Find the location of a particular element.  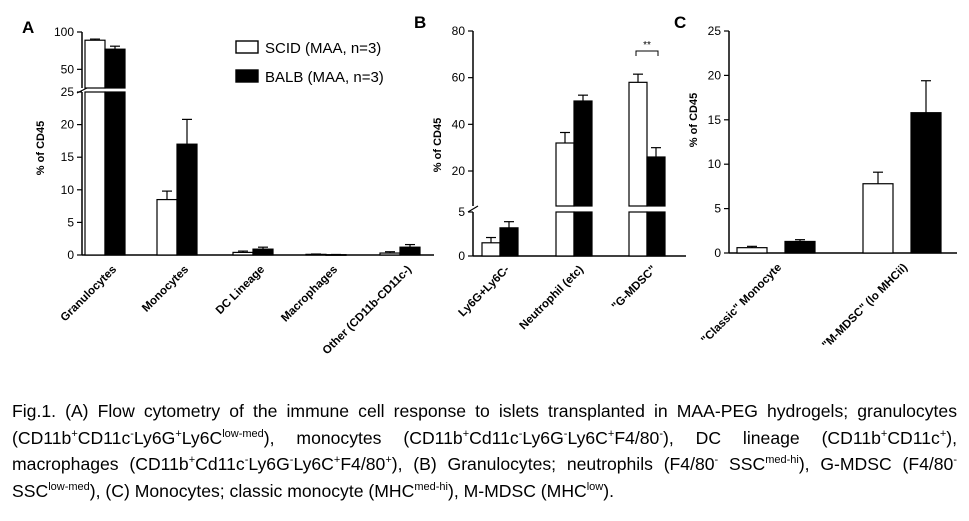

caption-text: ), (C) Monocytes; classic monocyte (MHC is located at coordinates (252, 490).